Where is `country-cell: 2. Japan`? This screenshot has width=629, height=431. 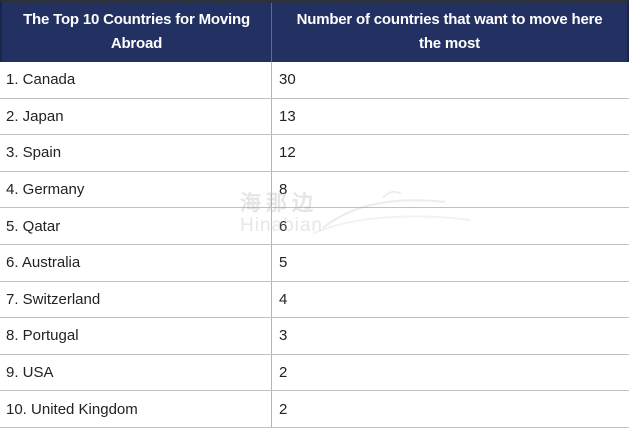
country-cell: 2. Japan is located at coordinates (136, 116).